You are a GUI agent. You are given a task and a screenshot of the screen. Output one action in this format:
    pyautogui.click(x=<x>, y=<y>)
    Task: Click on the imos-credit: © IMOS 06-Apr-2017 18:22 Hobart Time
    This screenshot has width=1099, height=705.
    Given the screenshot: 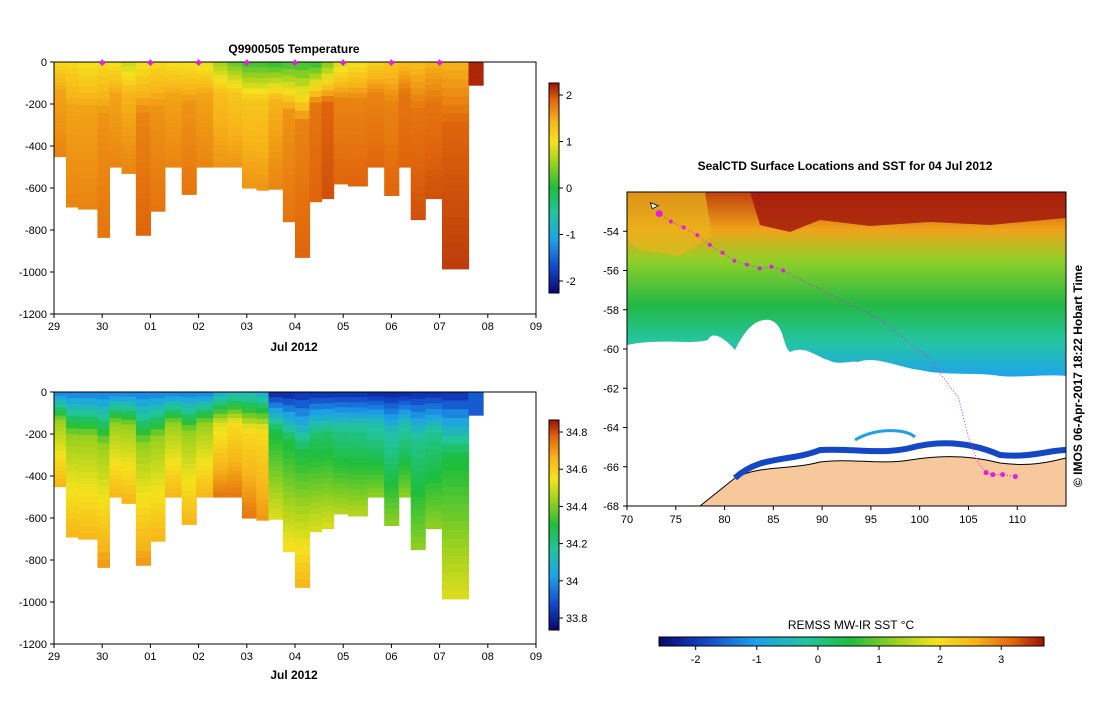 What is the action you would take?
    pyautogui.click(x=1078, y=376)
    